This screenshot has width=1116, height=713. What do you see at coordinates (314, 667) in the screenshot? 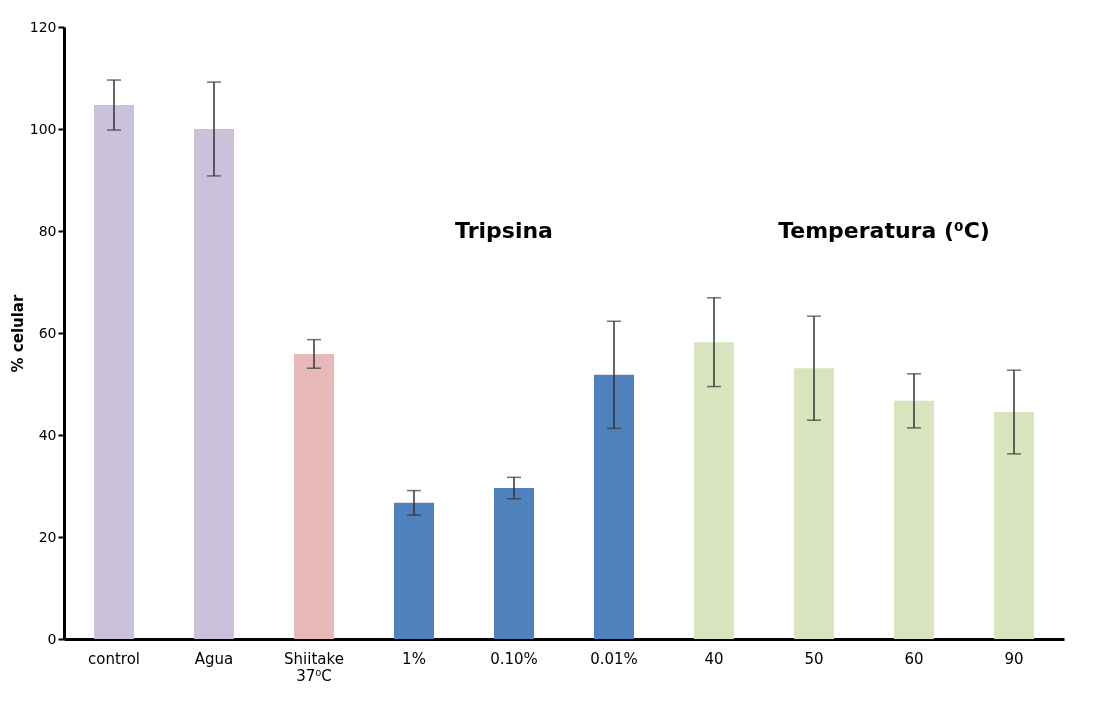
I see `x-tick-label: Shiitake 37⁰C` at bounding box center [314, 667].